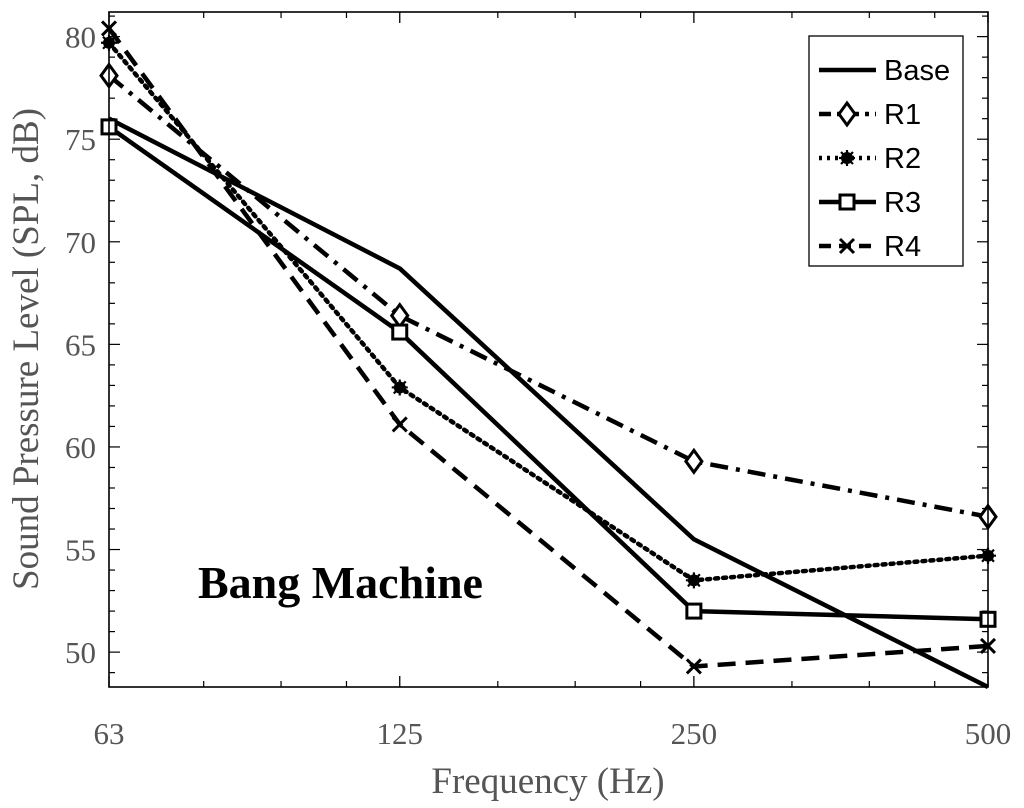 This screenshot has width=1024, height=808. I want to click on x-tick-label: 250, so click(694, 733).